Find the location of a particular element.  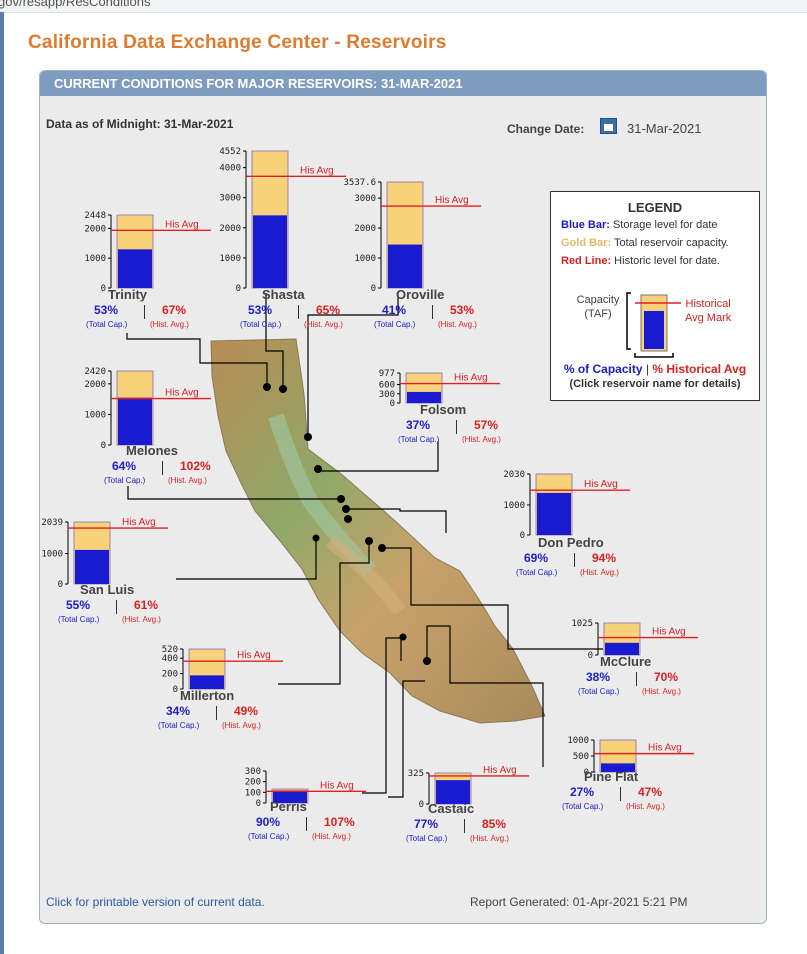

reservoir-name-melones: Melones is located at coordinates (152, 450).